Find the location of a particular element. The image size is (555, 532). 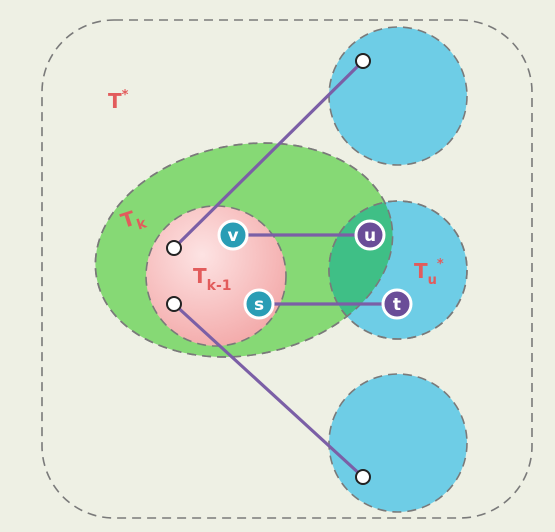

top-subtree-region is located at coordinates (398, 96).